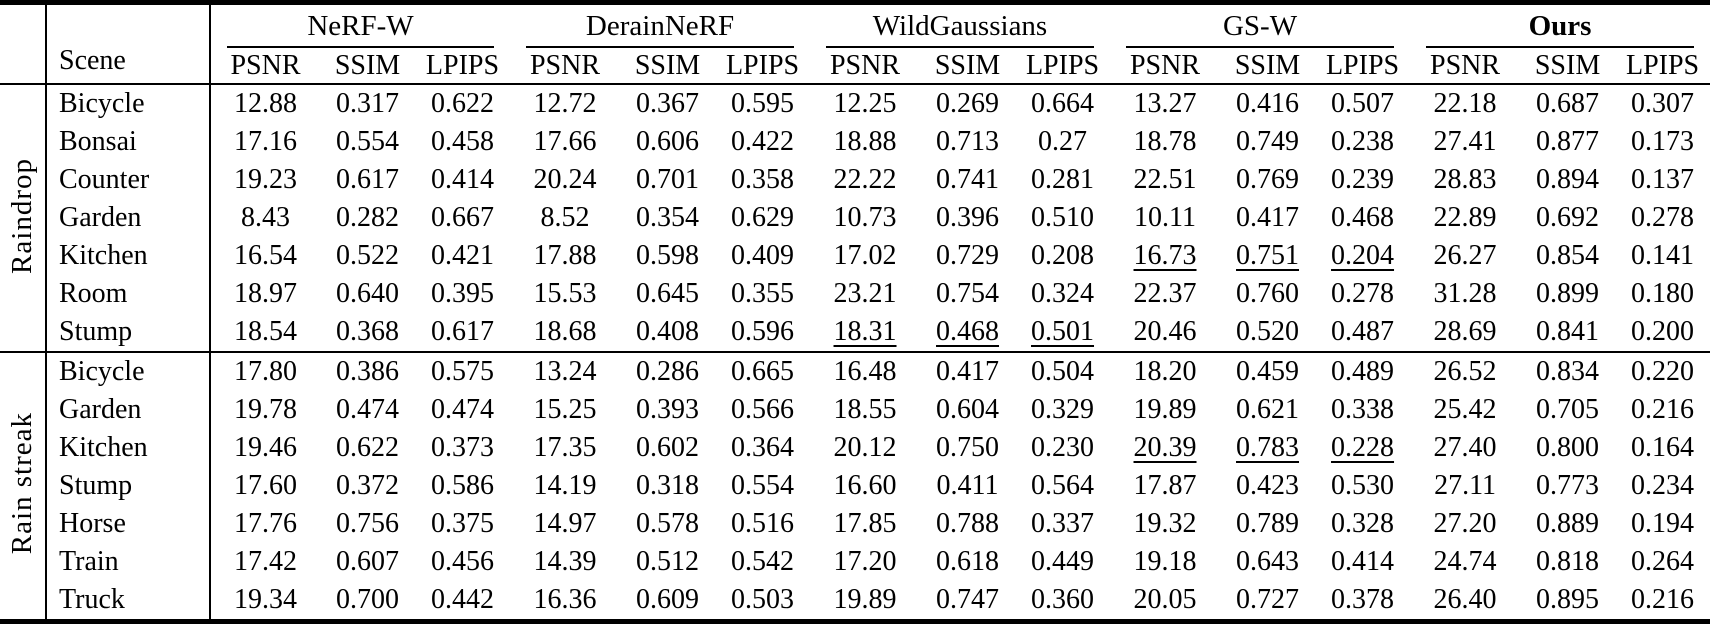 Image resolution: width=1710 pixels, height=624 pixels. Describe the element at coordinates (1568, 561) in the screenshot. I see `value-cell: 0.818` at that location.